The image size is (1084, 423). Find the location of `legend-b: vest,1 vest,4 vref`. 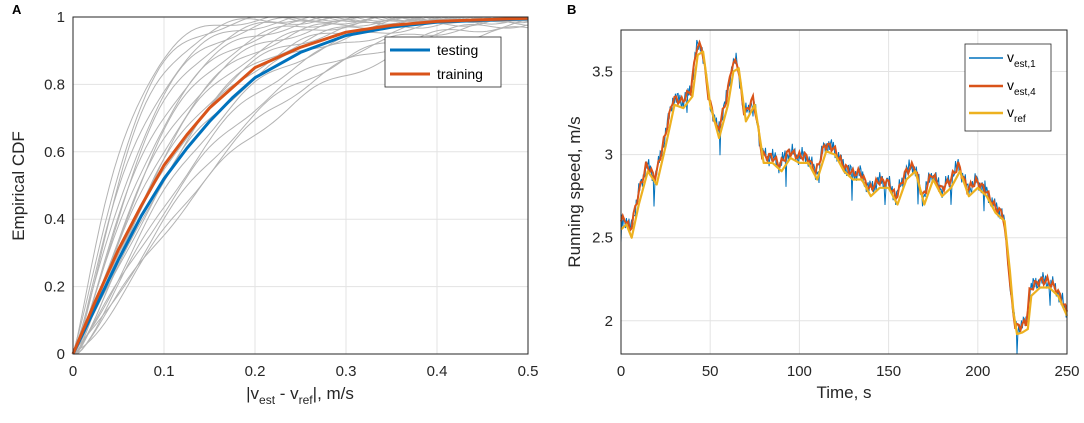

legend-b: vest,1 vest,4 vref is located at coordinates (1008, 87).